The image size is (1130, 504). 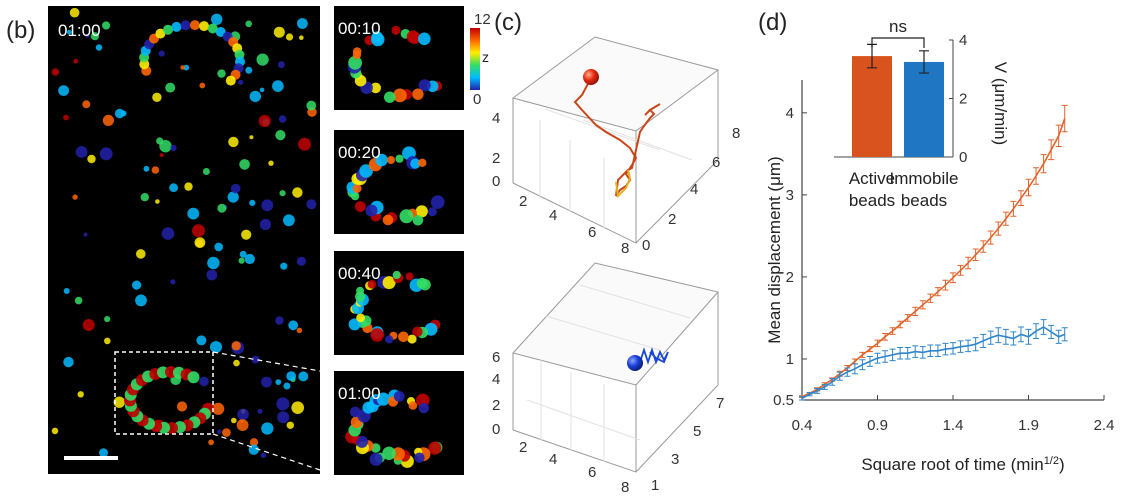 What do you see at coordinates (802, 425) in the screenshot?
I see `x-tick-label: 0.4` at bounding box center [802, 425].